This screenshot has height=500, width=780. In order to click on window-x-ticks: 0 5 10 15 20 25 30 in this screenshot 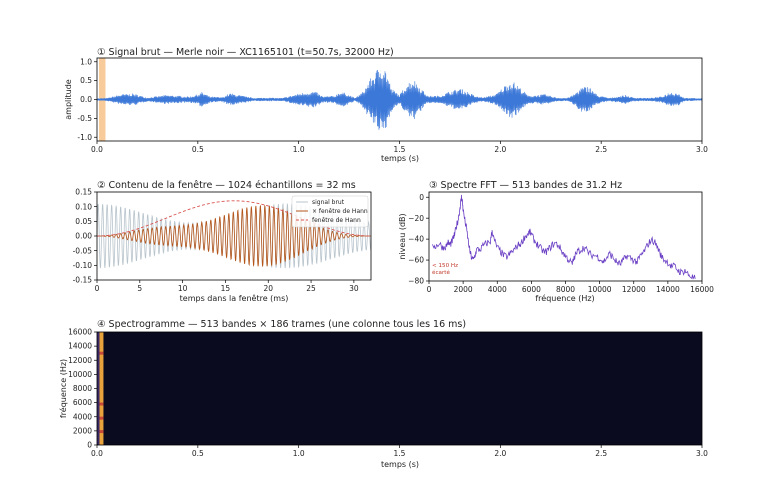, I will do `click(227, 286)`.